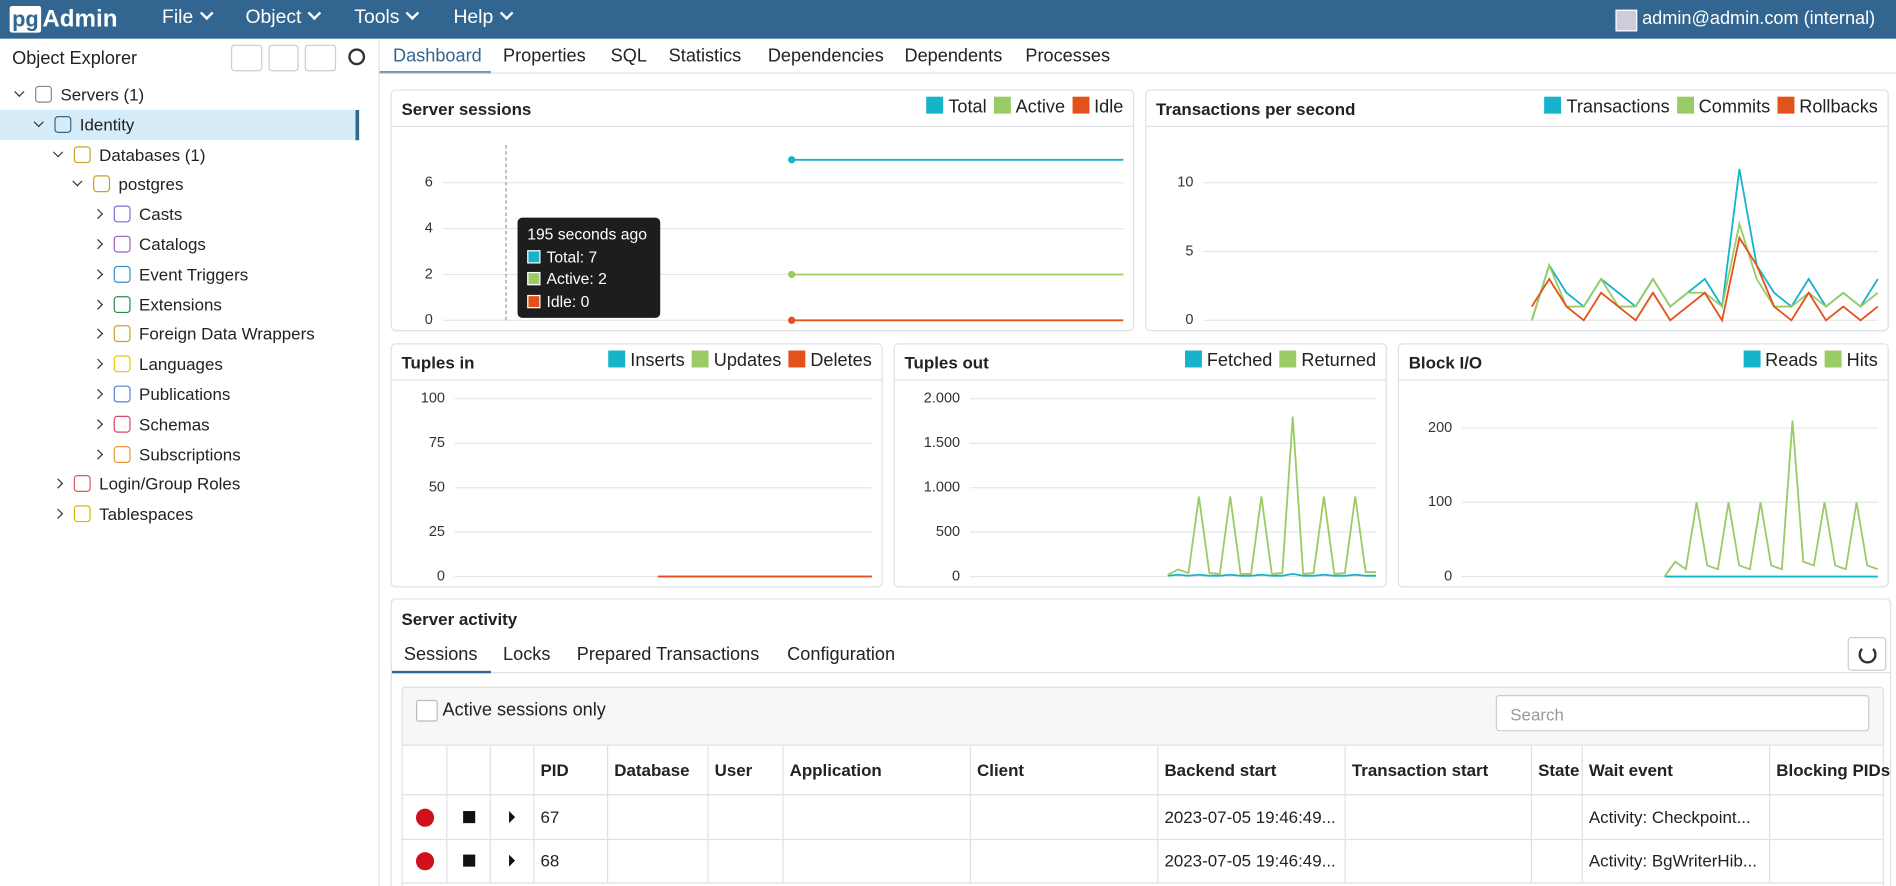 The width and height of the screenshot is (1896, 886). I want to click on tooltip-swatch, so click(534, 278).